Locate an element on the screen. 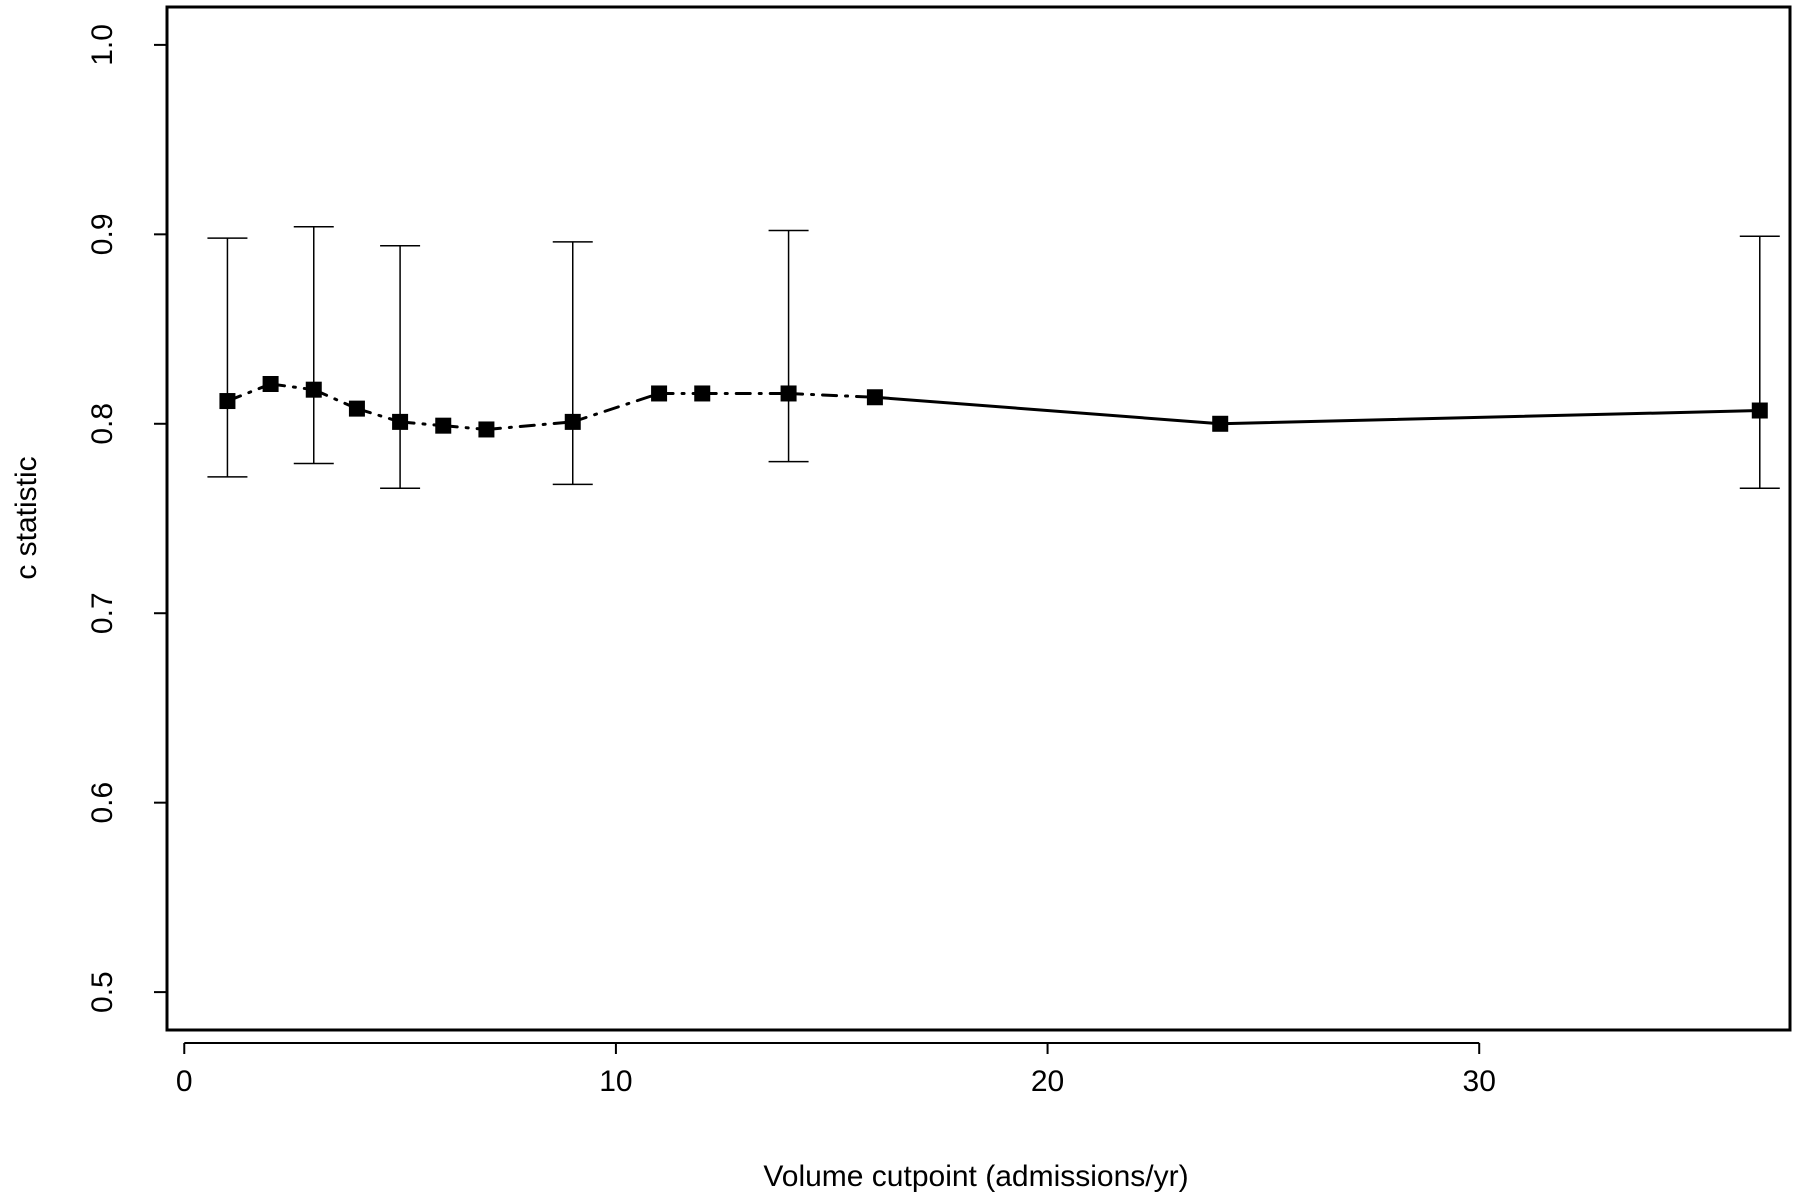 Image resolution: width=1800 pixels, height=1199 pixels. y-tick-label: 0.8 is located at coordinates (102, 424).